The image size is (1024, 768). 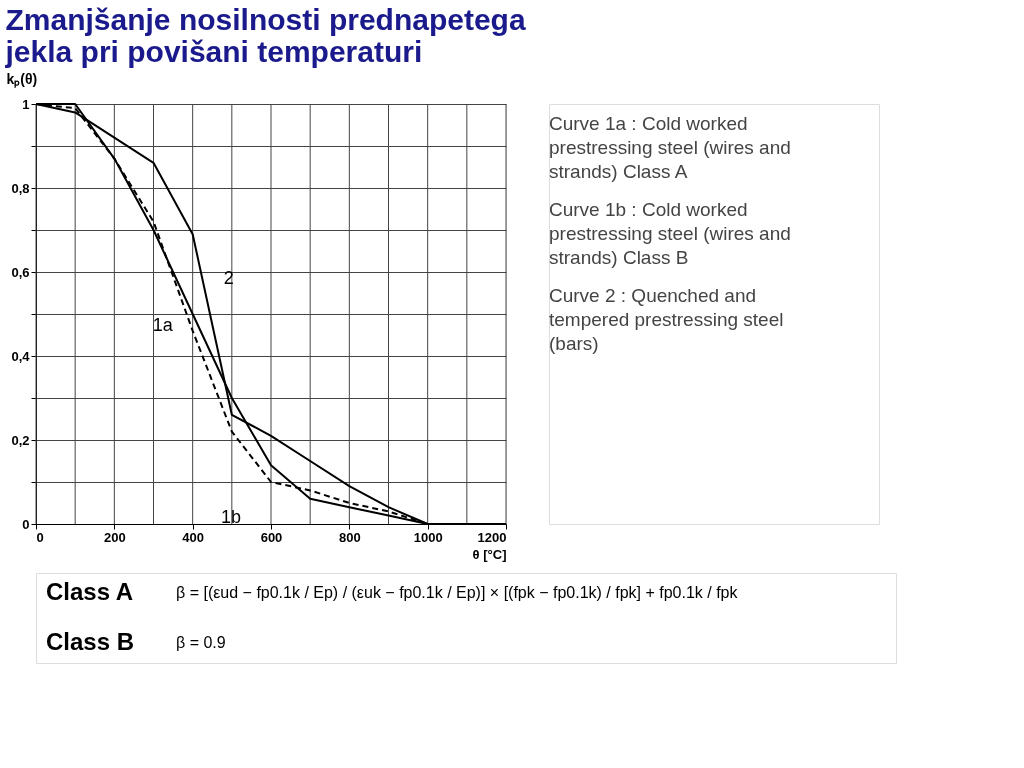 I want to click on text: β = 0.9, so click(x=201, y=642).